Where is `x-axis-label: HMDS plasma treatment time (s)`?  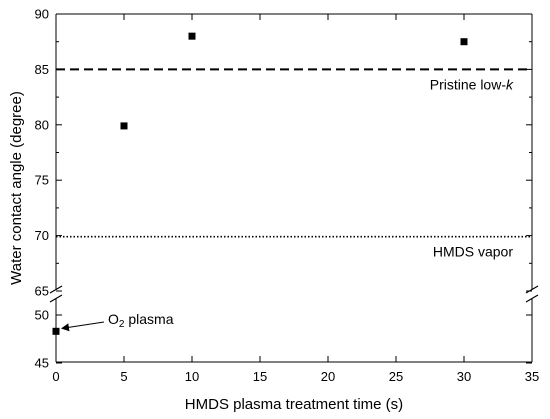 x-axis-label: HMDS plasma treatment time (s) is located at coordinates (294, 404).